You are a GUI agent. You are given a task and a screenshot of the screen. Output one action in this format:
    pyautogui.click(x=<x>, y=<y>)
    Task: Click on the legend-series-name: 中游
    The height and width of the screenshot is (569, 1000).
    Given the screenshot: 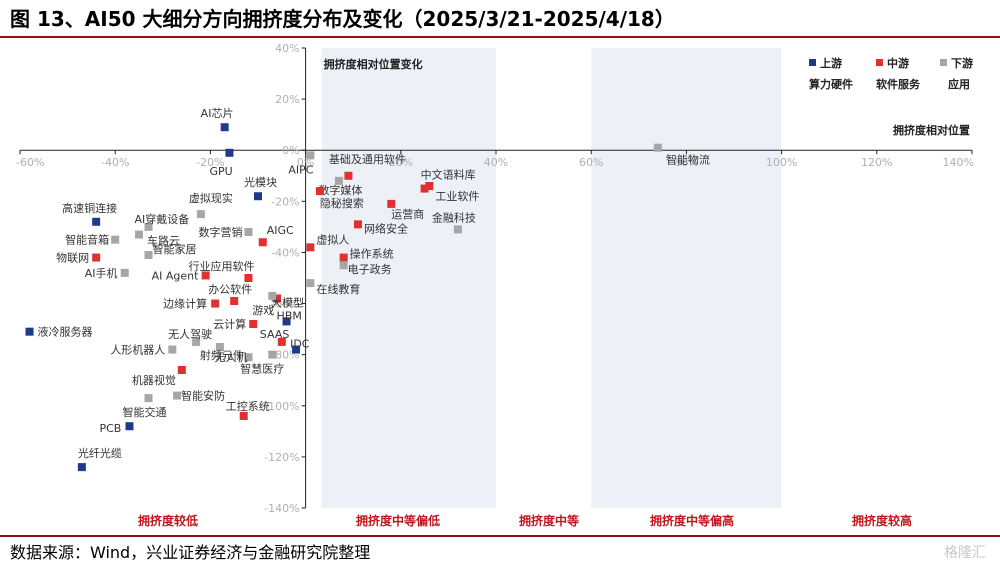 What is the action you would take?
    pyautogui.click(x=898, y=63)
    